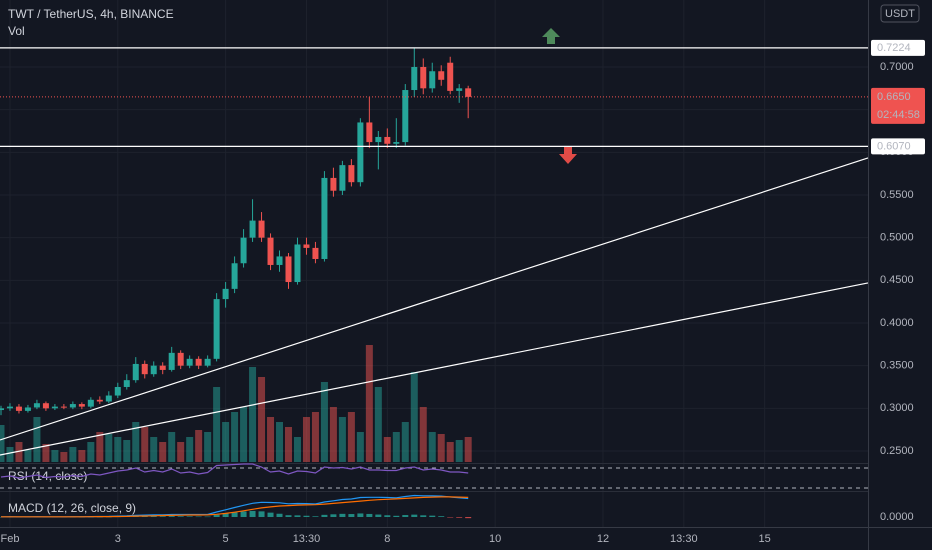  I want to click on macd-legend: MACD (12, 26, close, 9), so click(72, 508).